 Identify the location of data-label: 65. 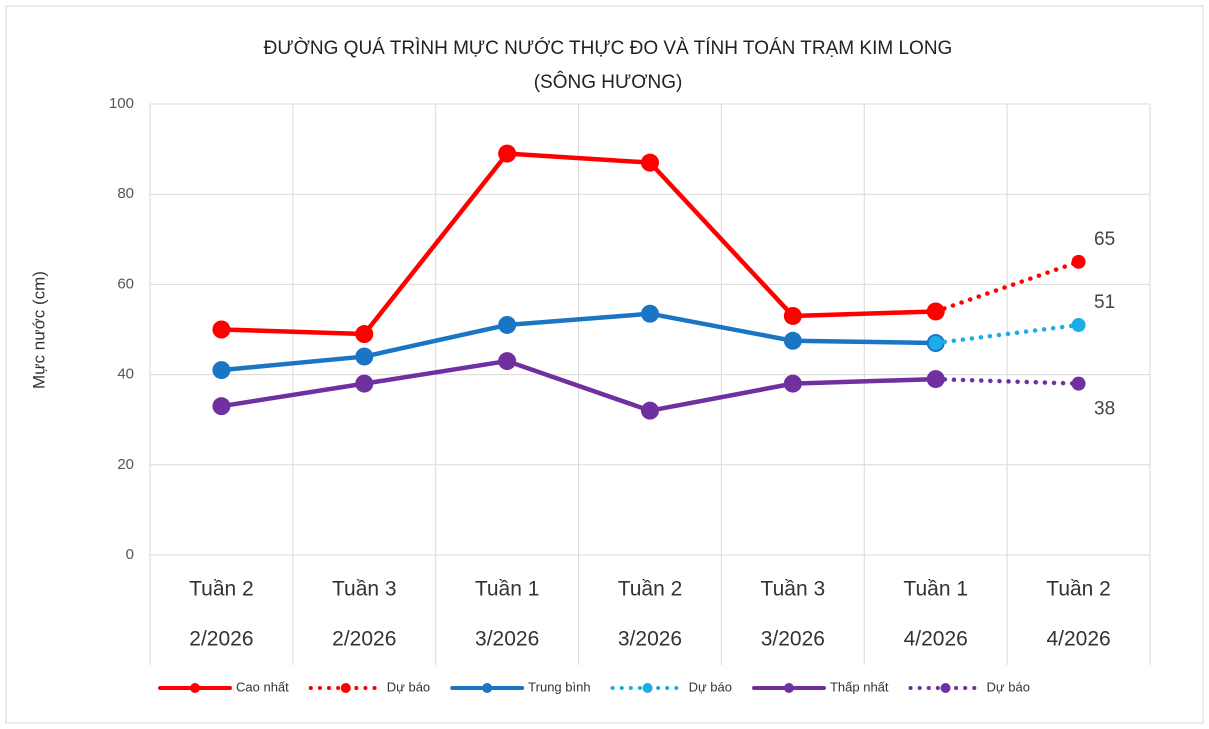
(1104, 239).